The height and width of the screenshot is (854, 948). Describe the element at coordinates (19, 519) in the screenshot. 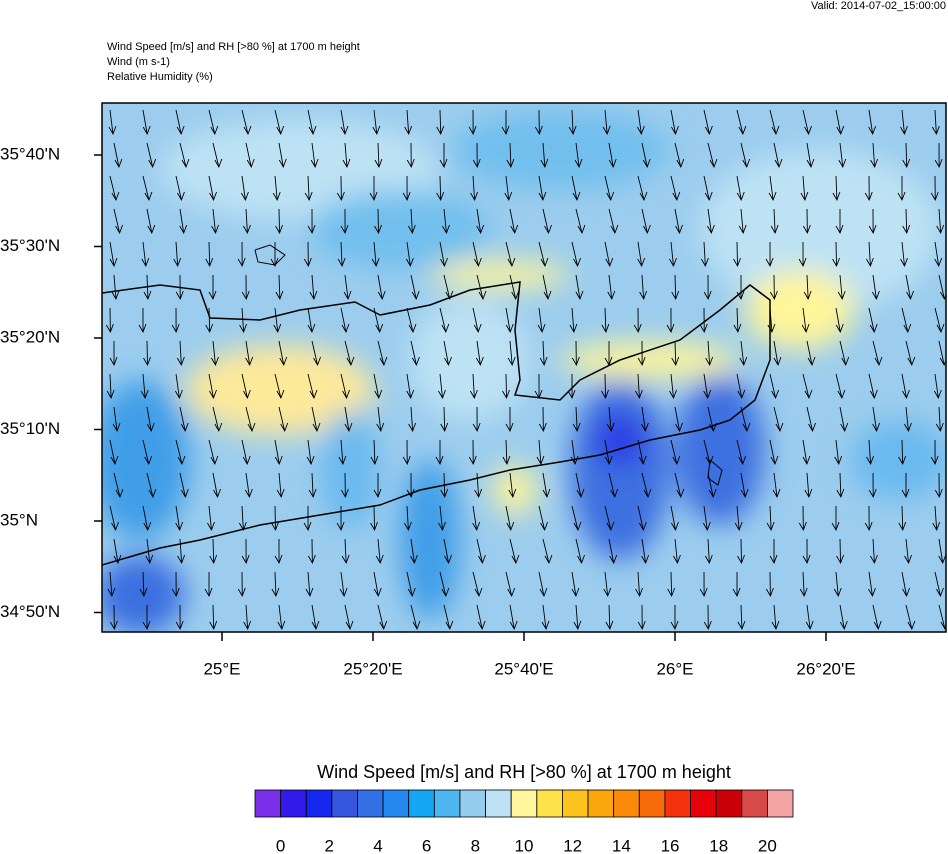

I see `lat-label: 35°N` at that location.